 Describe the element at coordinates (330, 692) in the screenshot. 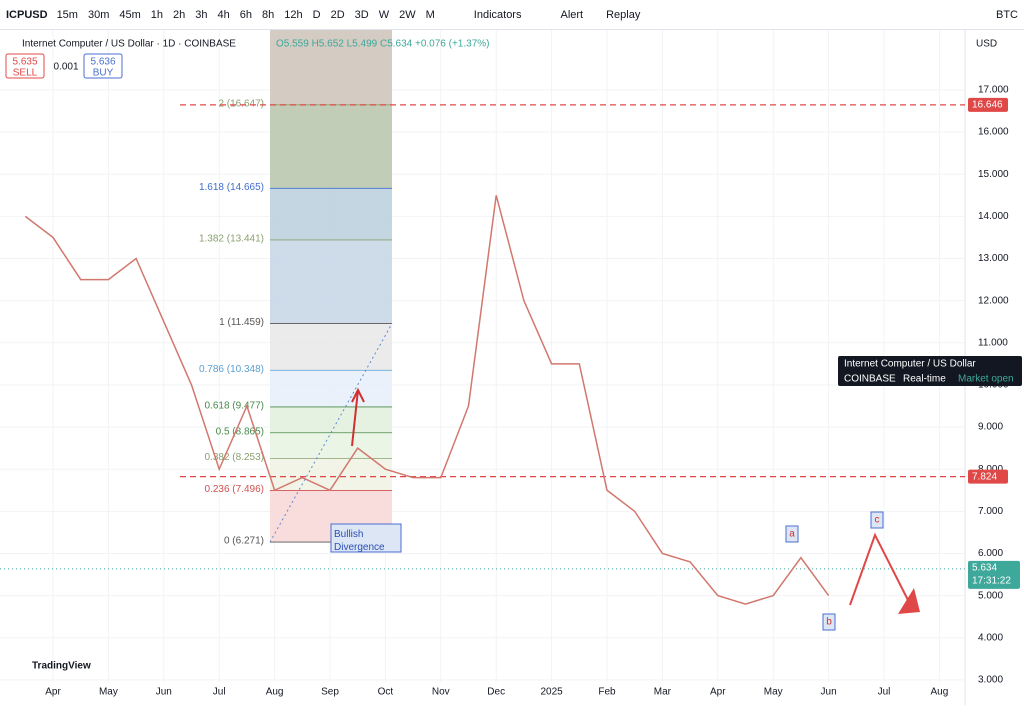

I see `x-tick-label: Sep` at that location.